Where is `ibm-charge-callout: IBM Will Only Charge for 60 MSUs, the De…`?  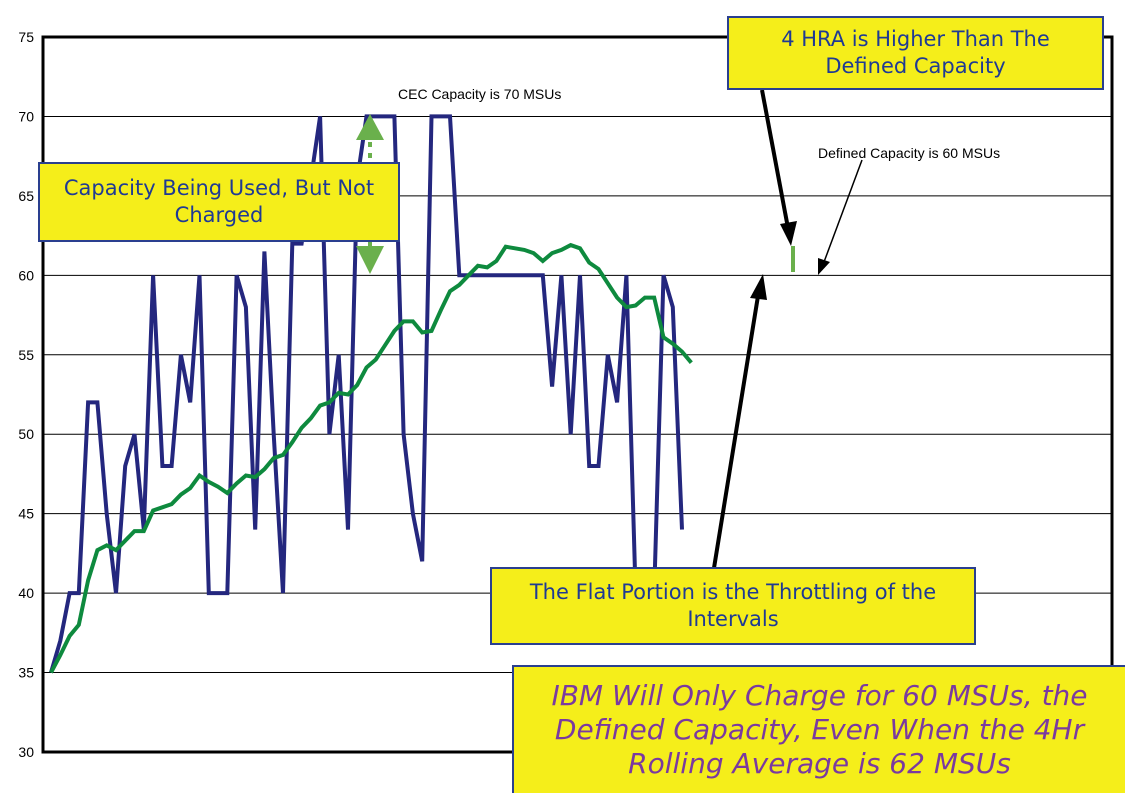 ibm-charge-callout: IBM Will Only Charge for 60 MSUs, the De… is located at coordinates (818, 729).